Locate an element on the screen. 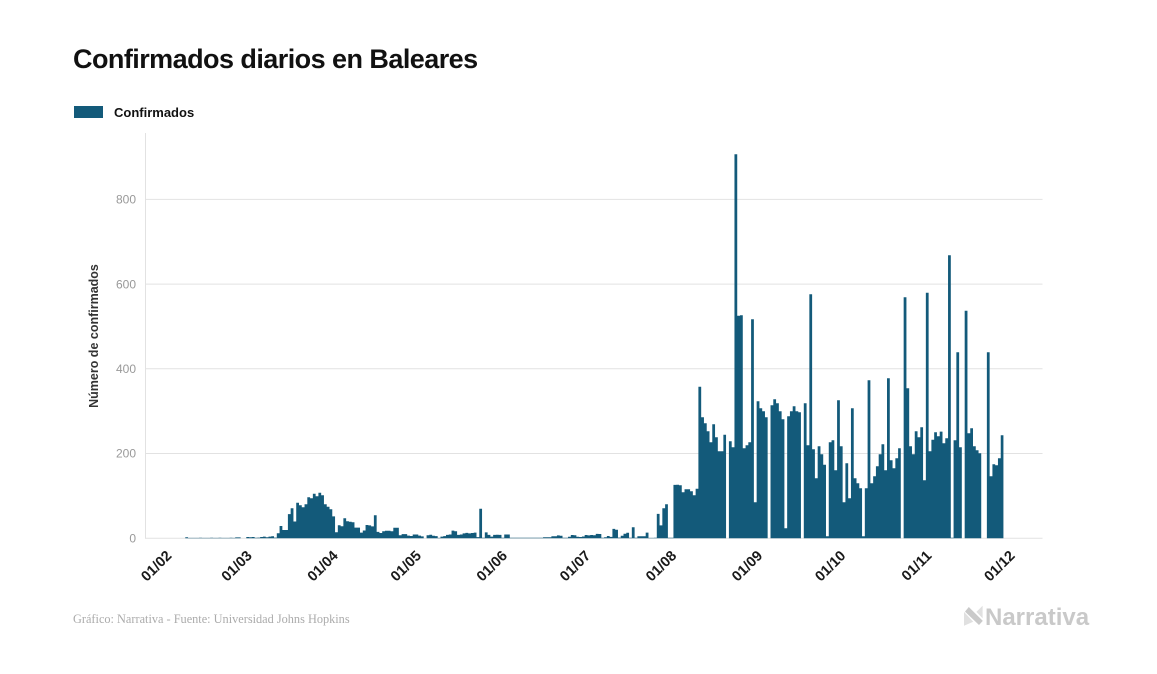 The image size is (1157, 674). svg-text: 400 is located at coordinates (126, 369).